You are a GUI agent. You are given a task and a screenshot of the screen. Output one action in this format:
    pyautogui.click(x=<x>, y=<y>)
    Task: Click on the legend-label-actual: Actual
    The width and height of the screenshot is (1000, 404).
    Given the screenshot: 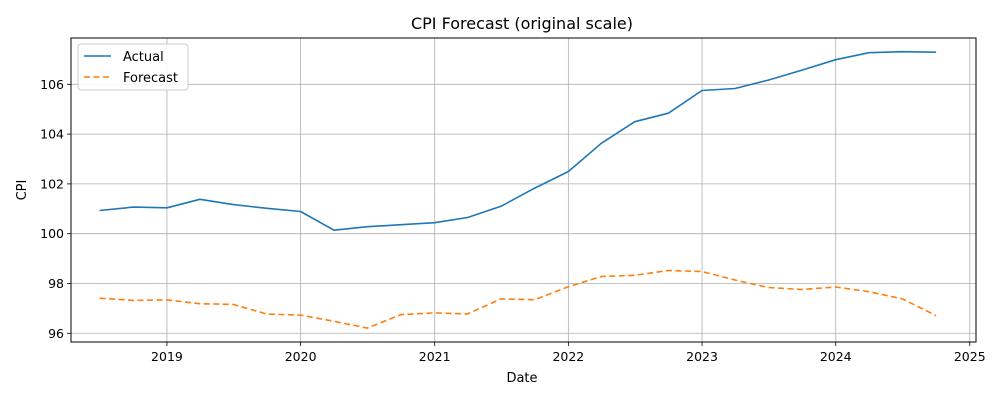 What is the action you would take?
    pyautogui.click(x=143, y=57)
    